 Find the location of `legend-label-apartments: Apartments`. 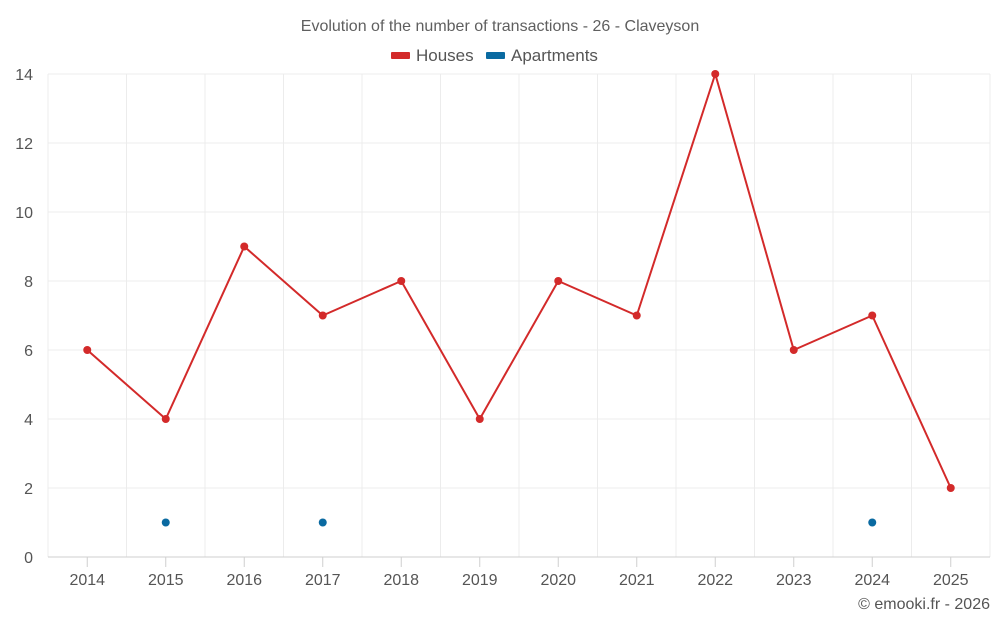

legend-label-apartments: Apartments is located at coordinates (554, 55).